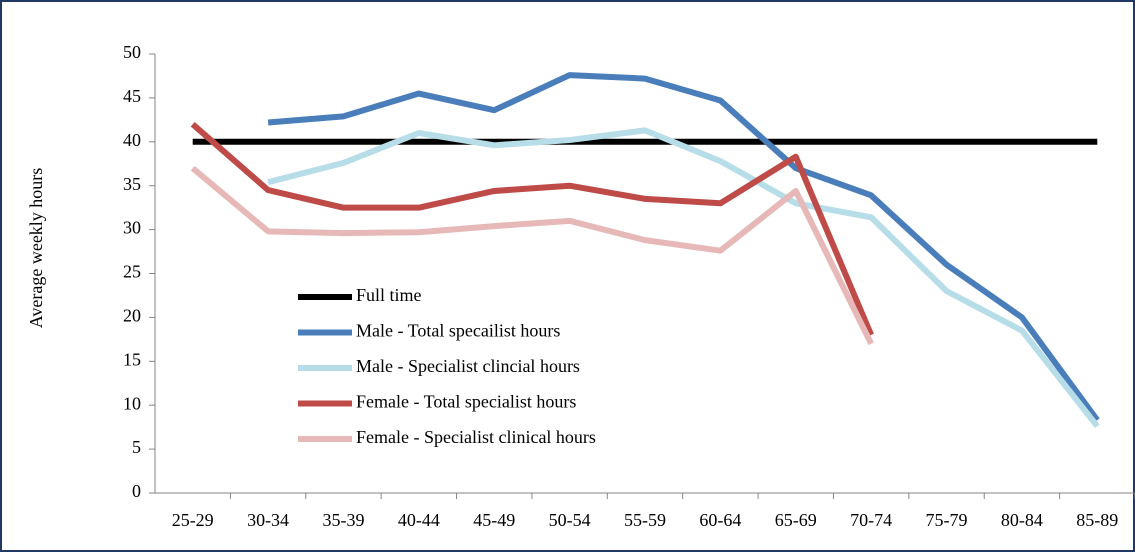  Describe the element at coordinates (1022, 520) in the screenshot. I see `x-tick-label: 80-84` at that location.